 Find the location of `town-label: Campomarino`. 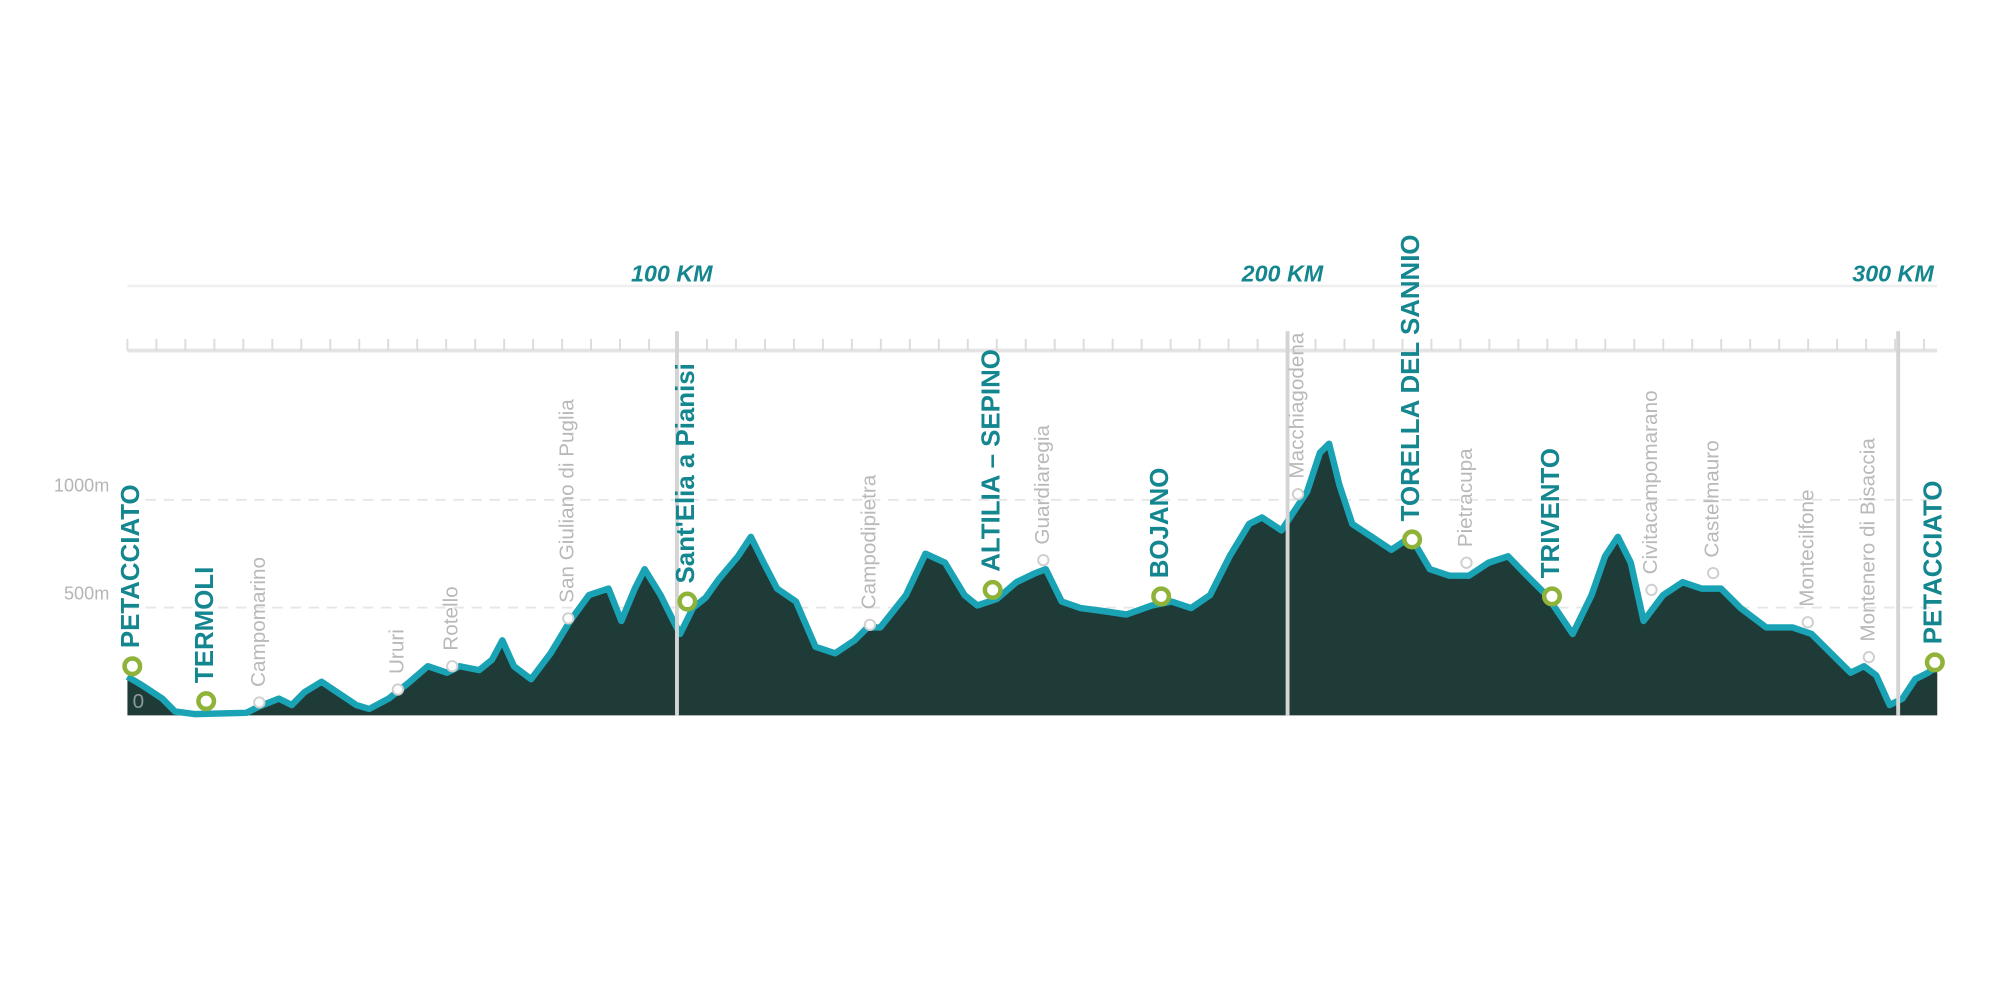

town-label: Campomarino is located at coordinates (258, 622).